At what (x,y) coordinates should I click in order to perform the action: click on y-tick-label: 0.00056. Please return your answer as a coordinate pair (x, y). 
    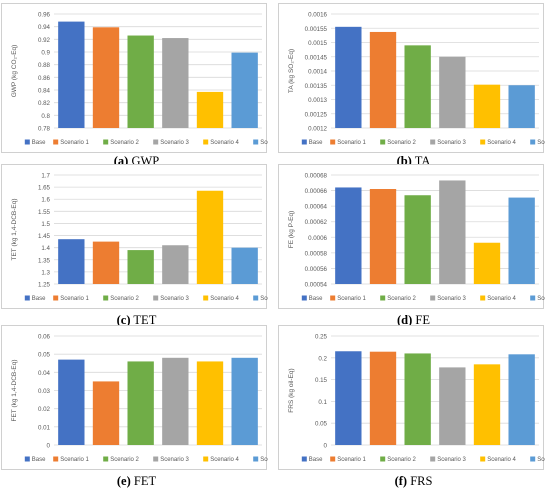
    Looking at the image, I should click on (316, 269).